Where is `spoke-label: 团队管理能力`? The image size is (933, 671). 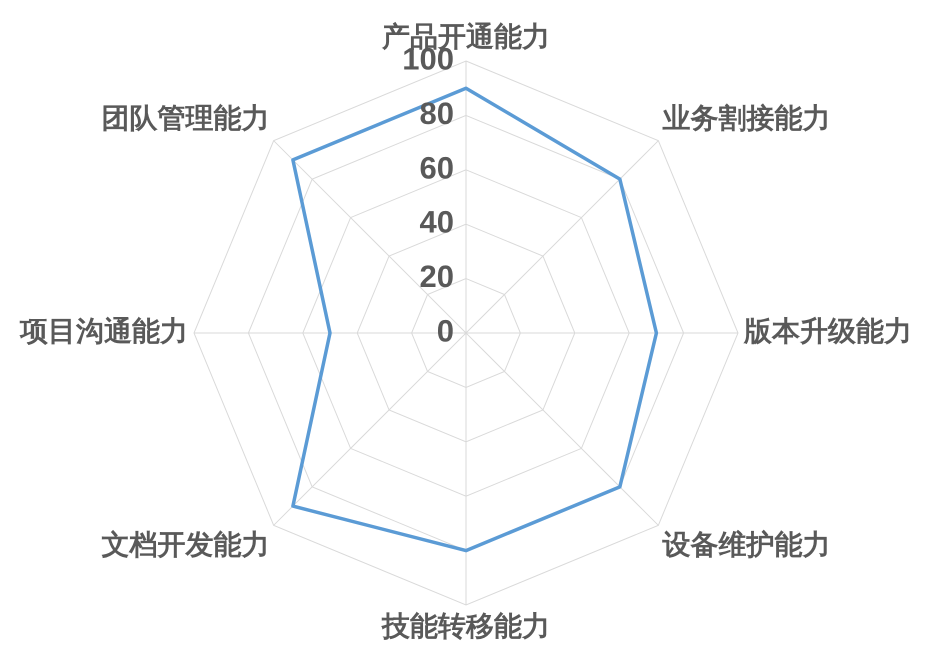
spoke-label: 团队管理能力 is located at coordinates (185, 118).